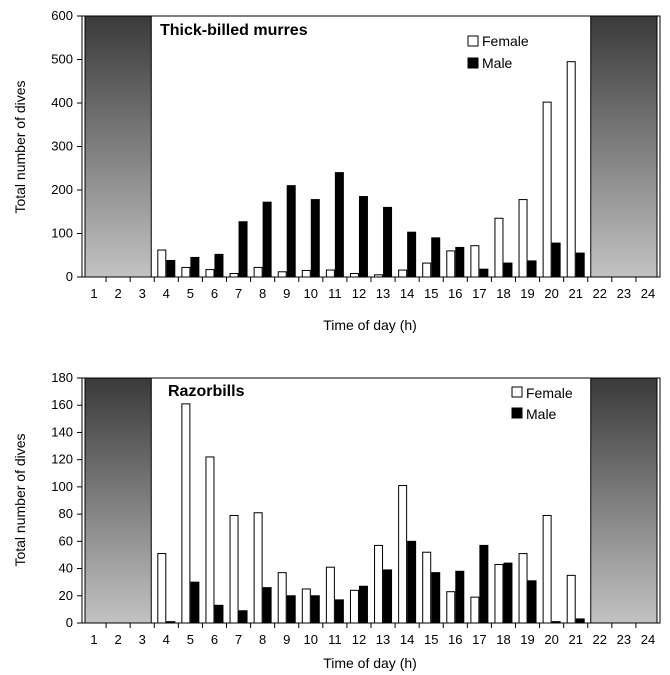  Describe the element at coordinates (62, 189) in the screenshot. I see `y-tick-label: 200` at that location.